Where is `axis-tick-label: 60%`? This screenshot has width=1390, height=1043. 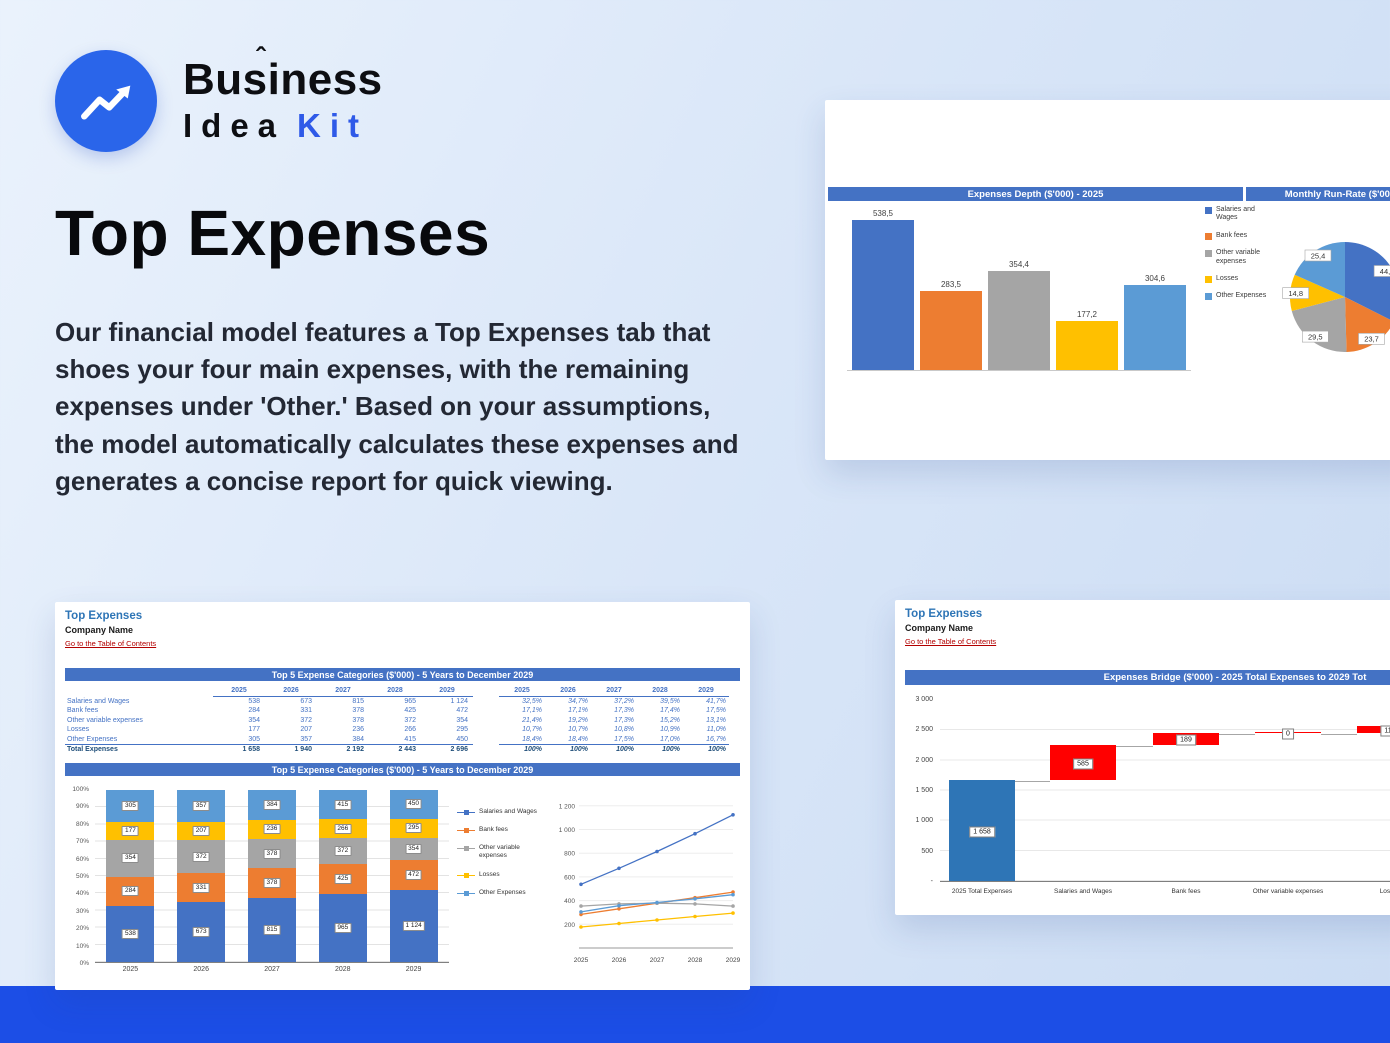
axis-tick-label: 60% is located at coordinates (82, 859).